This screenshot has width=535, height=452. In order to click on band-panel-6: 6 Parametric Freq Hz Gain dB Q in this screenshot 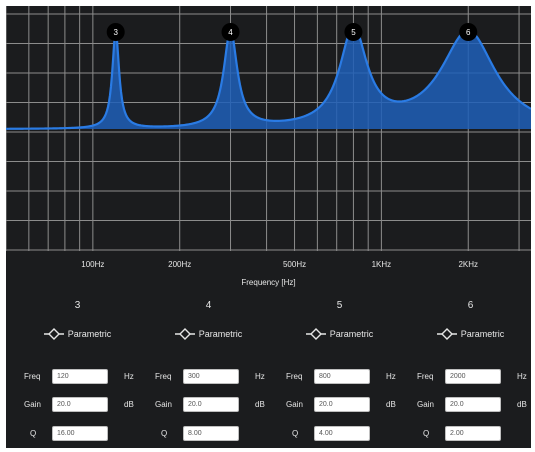, I will do `click(468, 372)`.